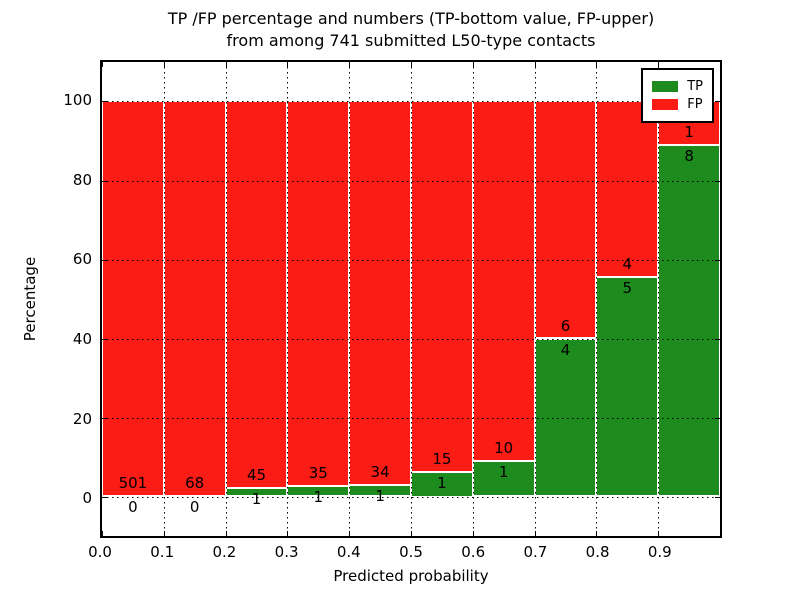  Describe the element at coordinates (133, 483) in the screenshot. I see `fp-count-label: 501` at that location.